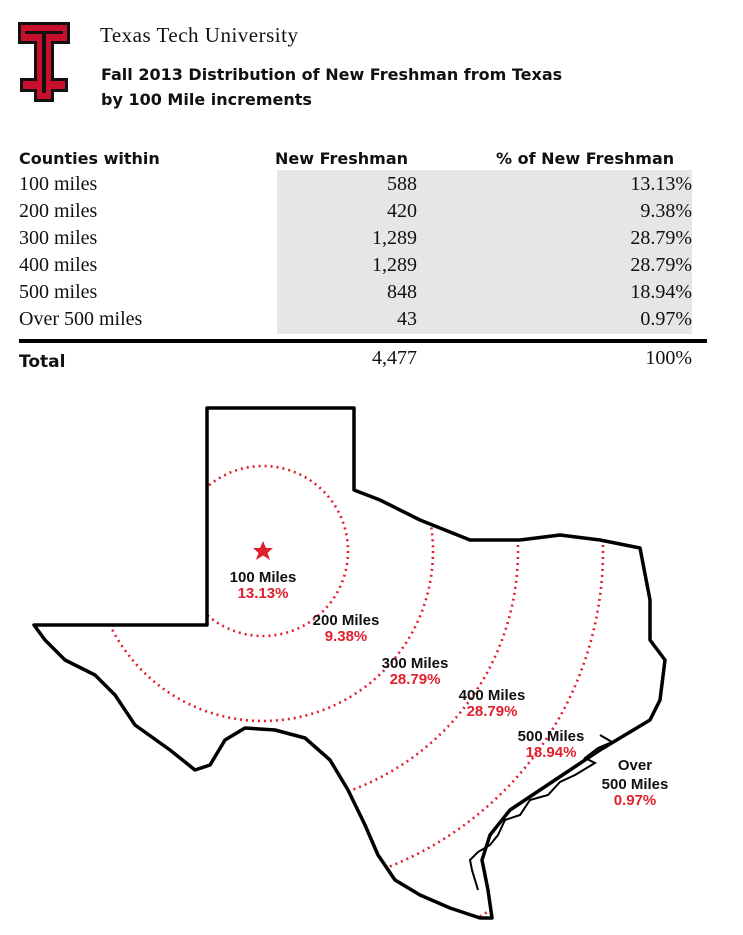 The image size is (743, 935). I want to click on total-count: 4,477, so click(394, 358).